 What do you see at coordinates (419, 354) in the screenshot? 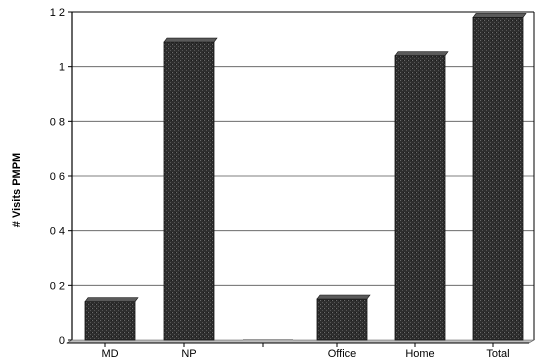
I see `x-tick-label: Home` at bounding box center [419, 354].